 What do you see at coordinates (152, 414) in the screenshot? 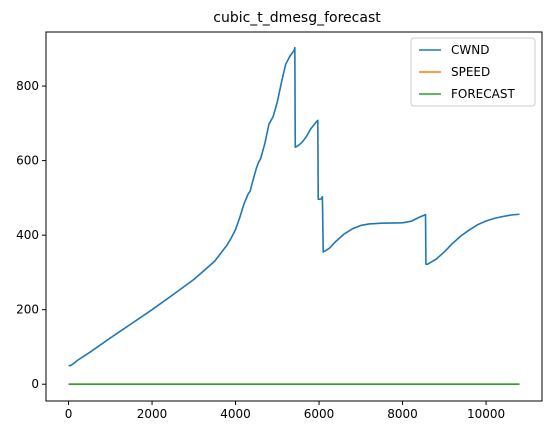
I see `x-tick-label: 2000` at bounding box center [152, 414].